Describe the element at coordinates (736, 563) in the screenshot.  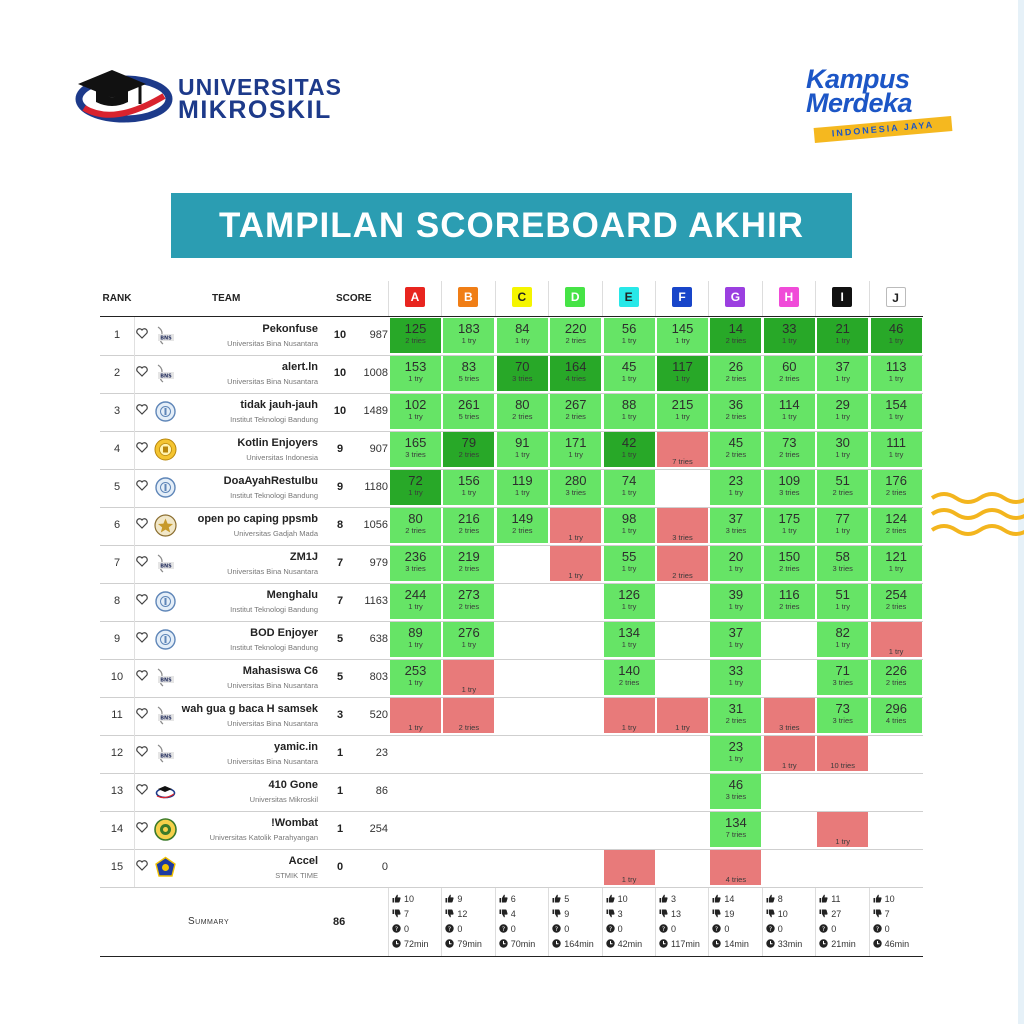
I see `problem-cell-g: 20 1 try` at that location.